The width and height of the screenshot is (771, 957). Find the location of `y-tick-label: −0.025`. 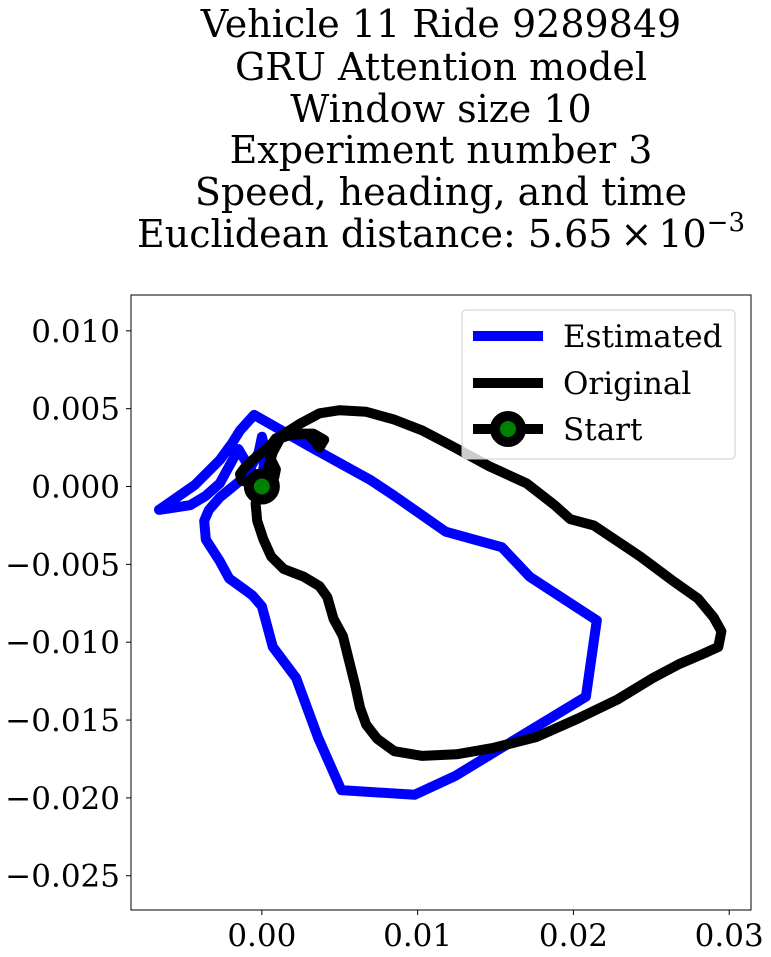

y-tick-label: −0.025 is located at coordinates (62, 877).